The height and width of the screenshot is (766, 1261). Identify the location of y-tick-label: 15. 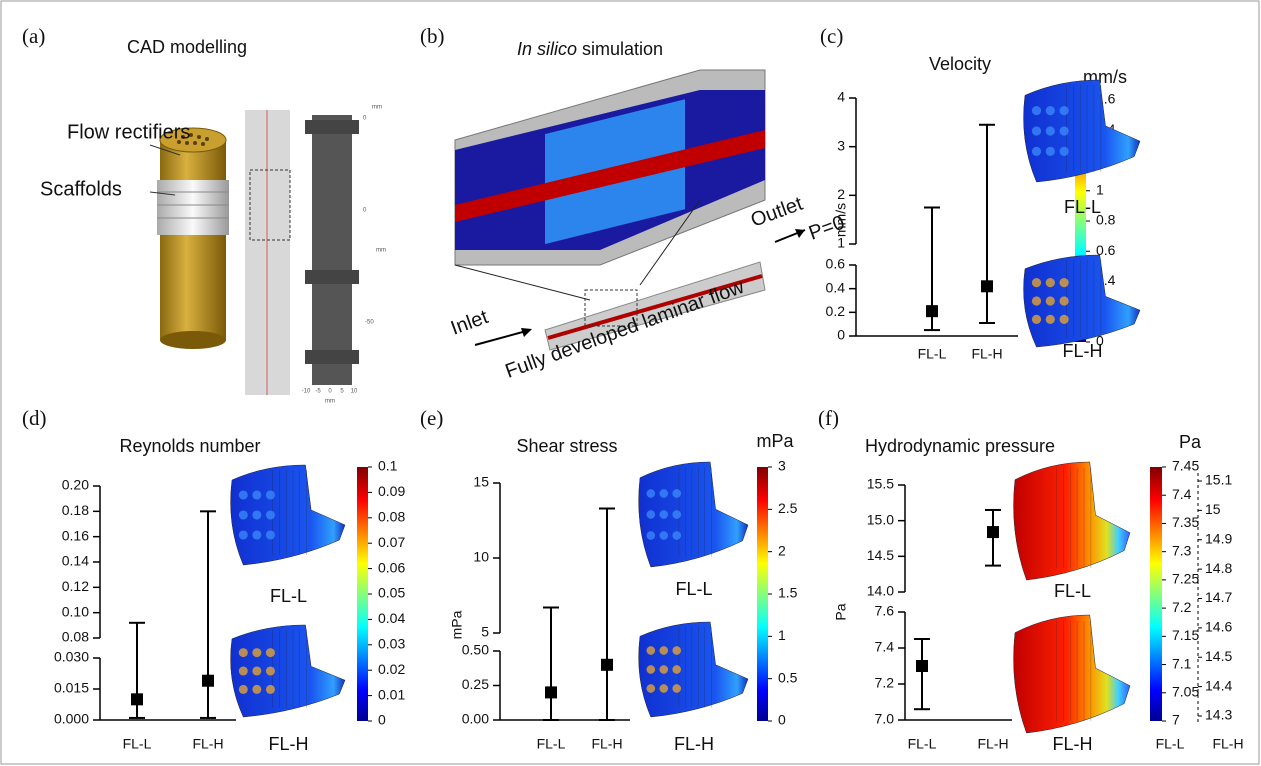
(481, 482).